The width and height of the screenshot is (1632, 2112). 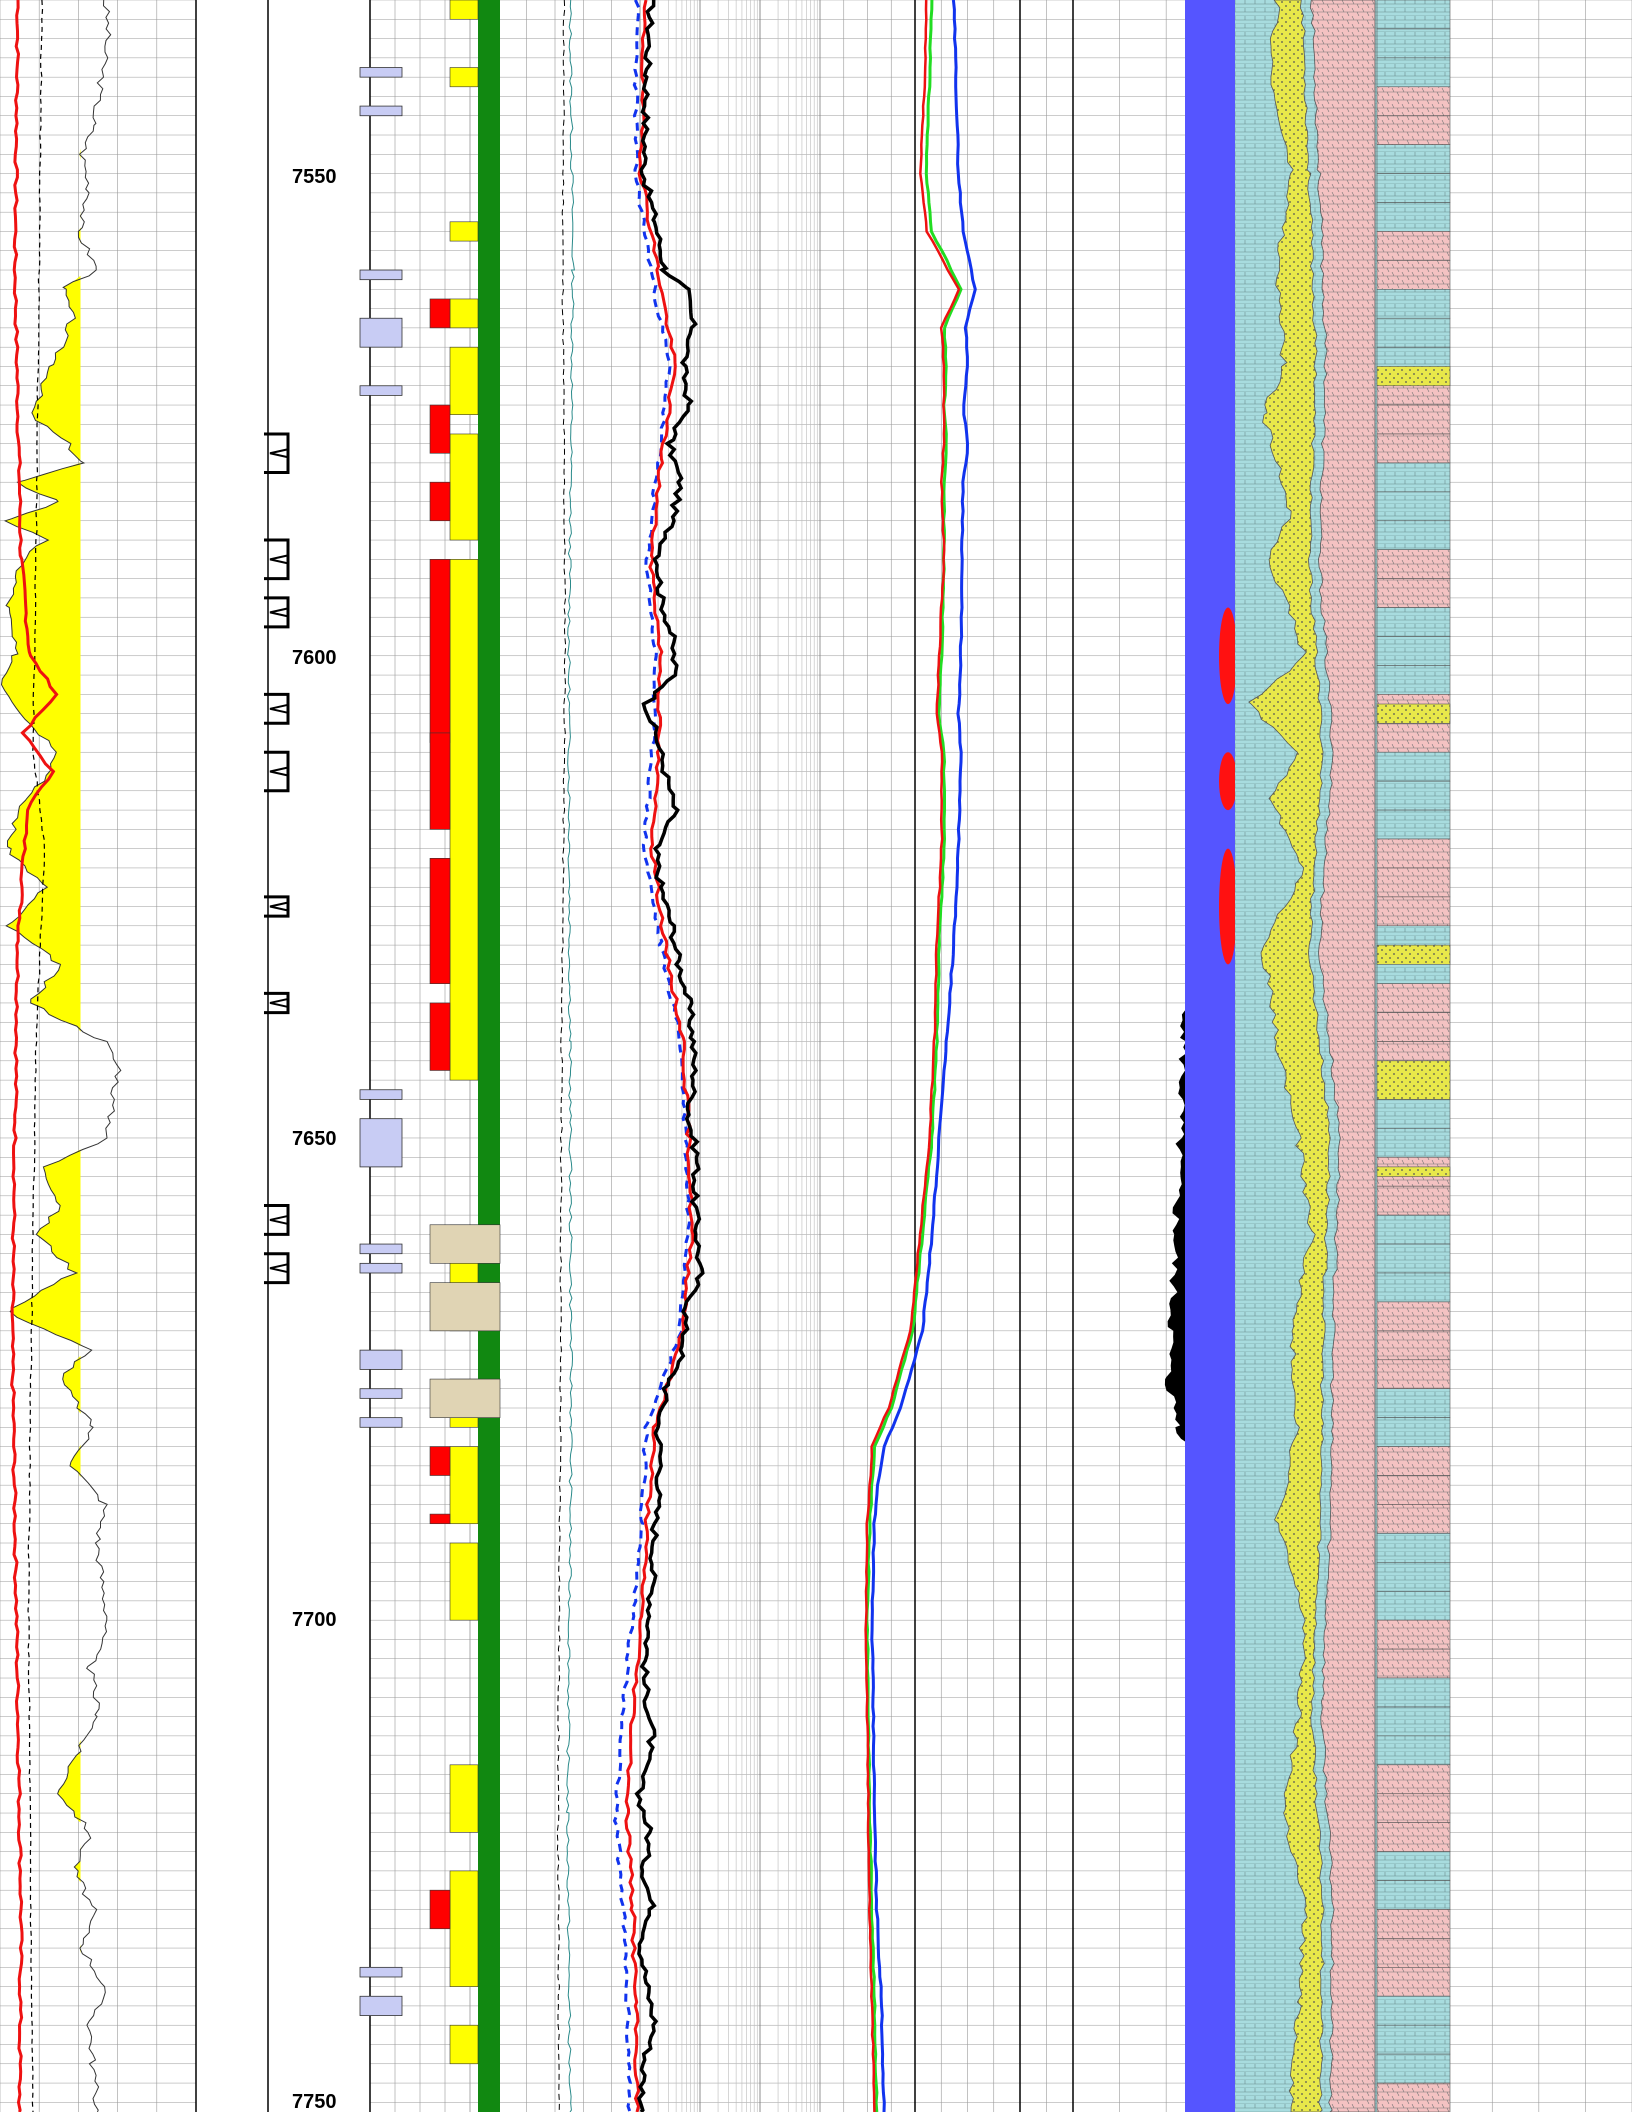 I want to click on hydrocarbon-flag, so click(x=1228, y=781).